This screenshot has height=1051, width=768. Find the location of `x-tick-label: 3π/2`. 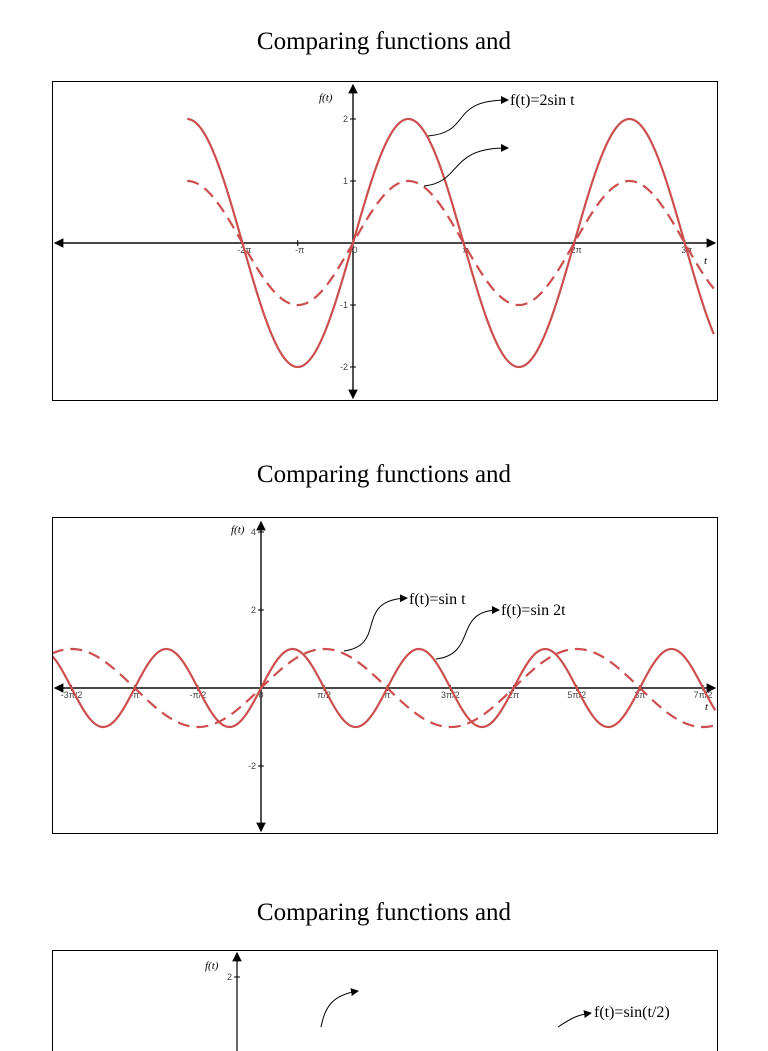

x-tick-label: 3π/2 is located at coordinates (450, 695).